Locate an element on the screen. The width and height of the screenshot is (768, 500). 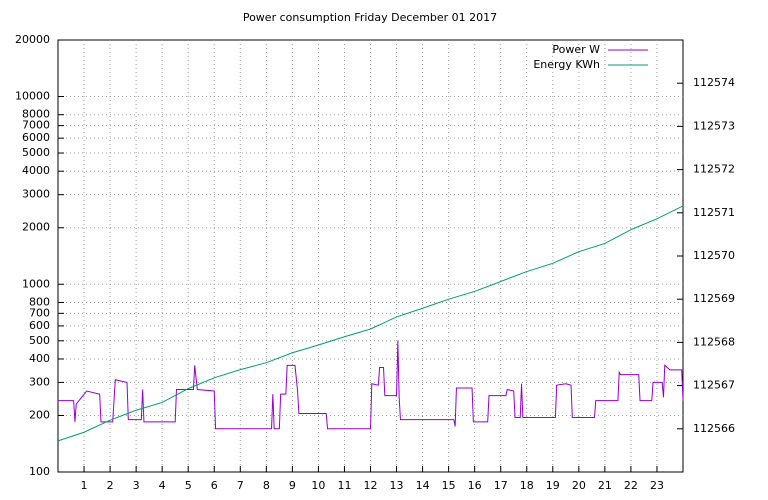
x-tick-label: 18 is located at coordinates (527, 485).